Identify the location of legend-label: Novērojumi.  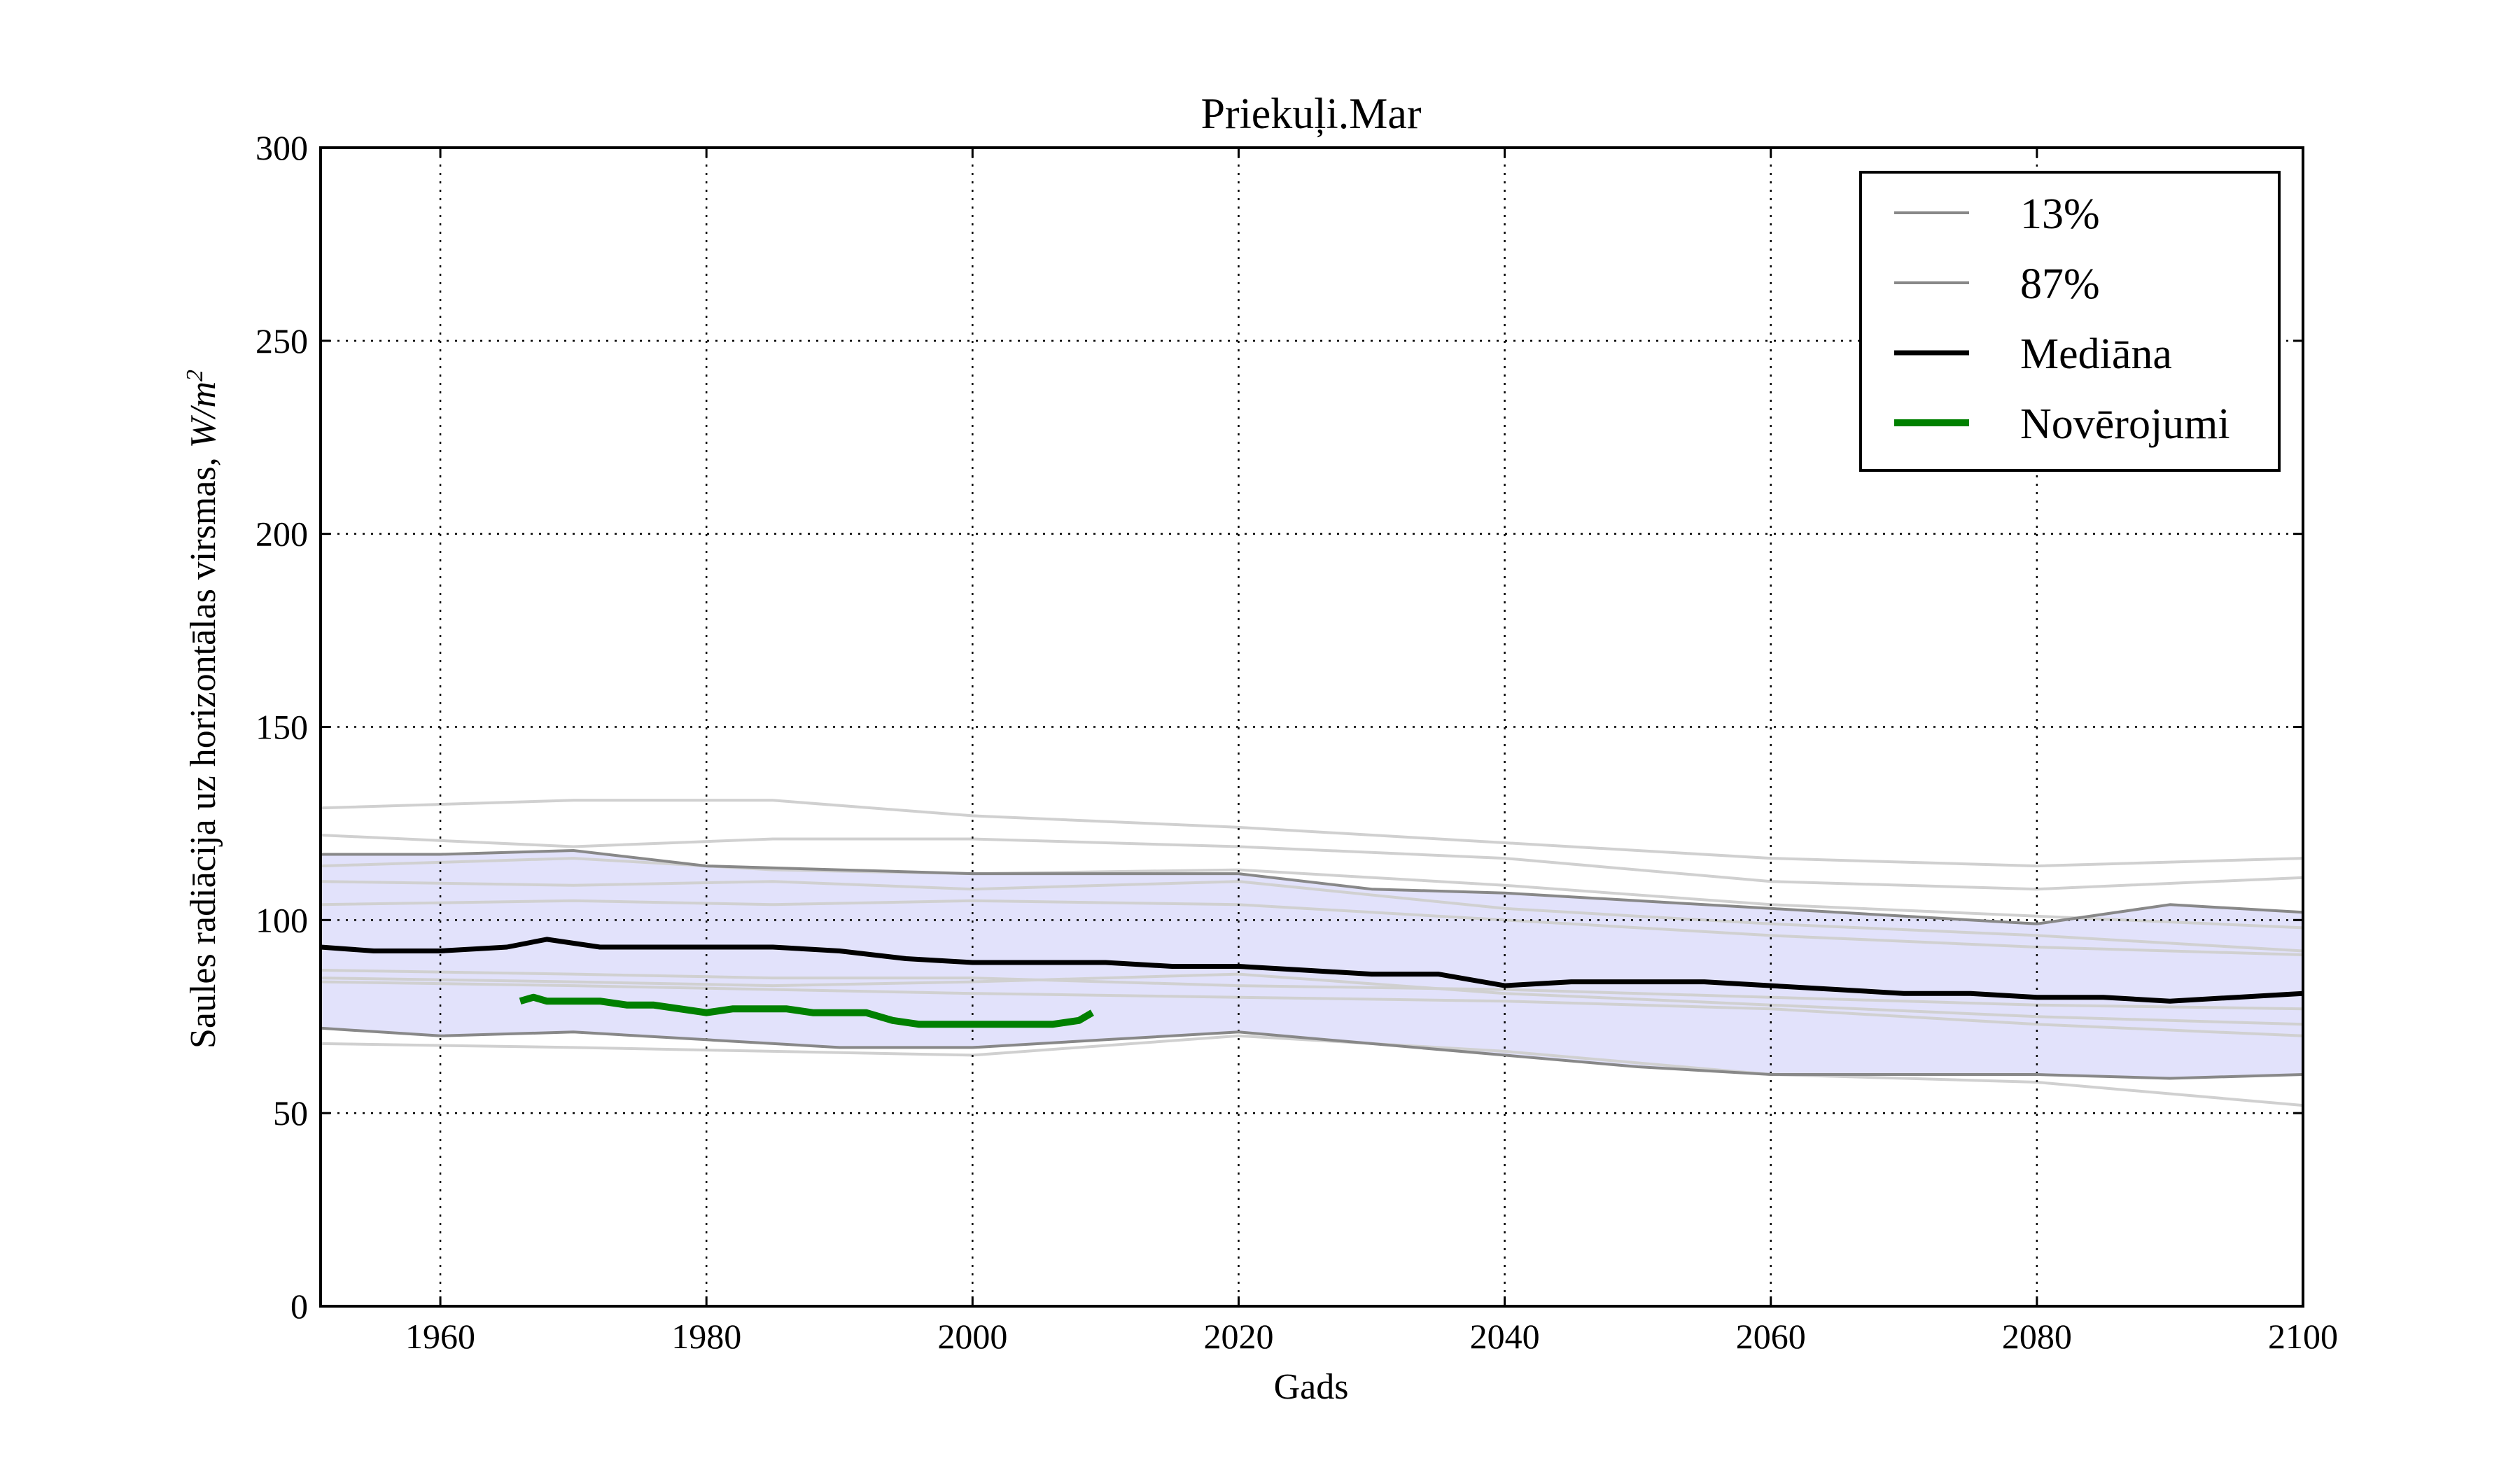
(2125, 424).